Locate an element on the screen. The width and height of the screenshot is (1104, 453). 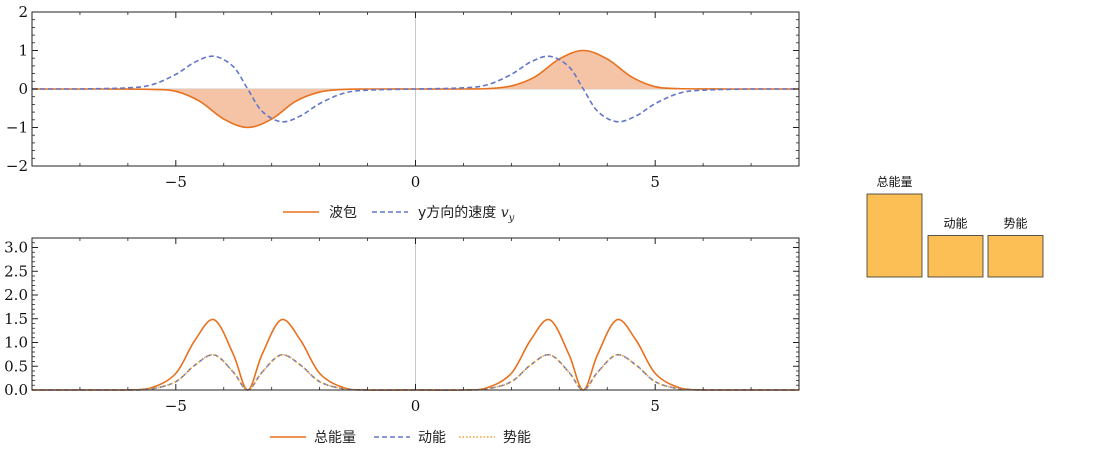
y-tick-label: 2 is located at coordinates (23, 12).